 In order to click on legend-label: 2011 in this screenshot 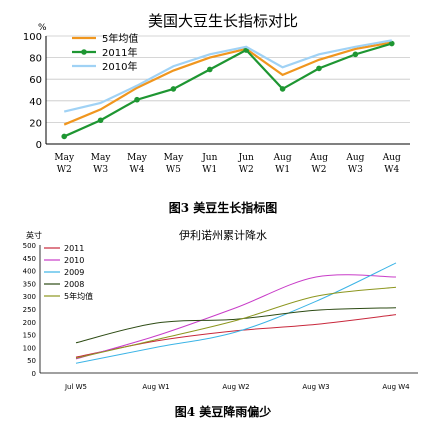, I will do `click(74, 248)`.